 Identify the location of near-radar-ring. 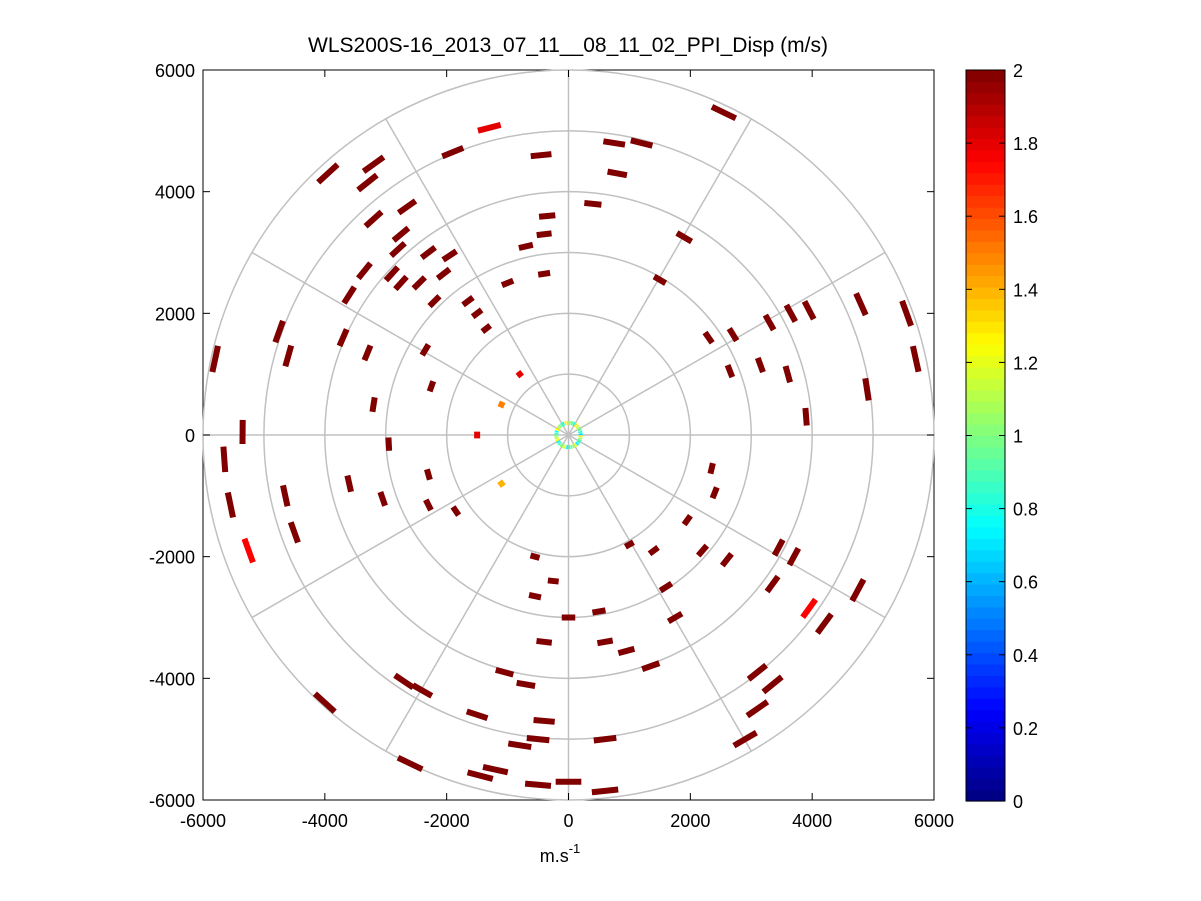
(568, 435).